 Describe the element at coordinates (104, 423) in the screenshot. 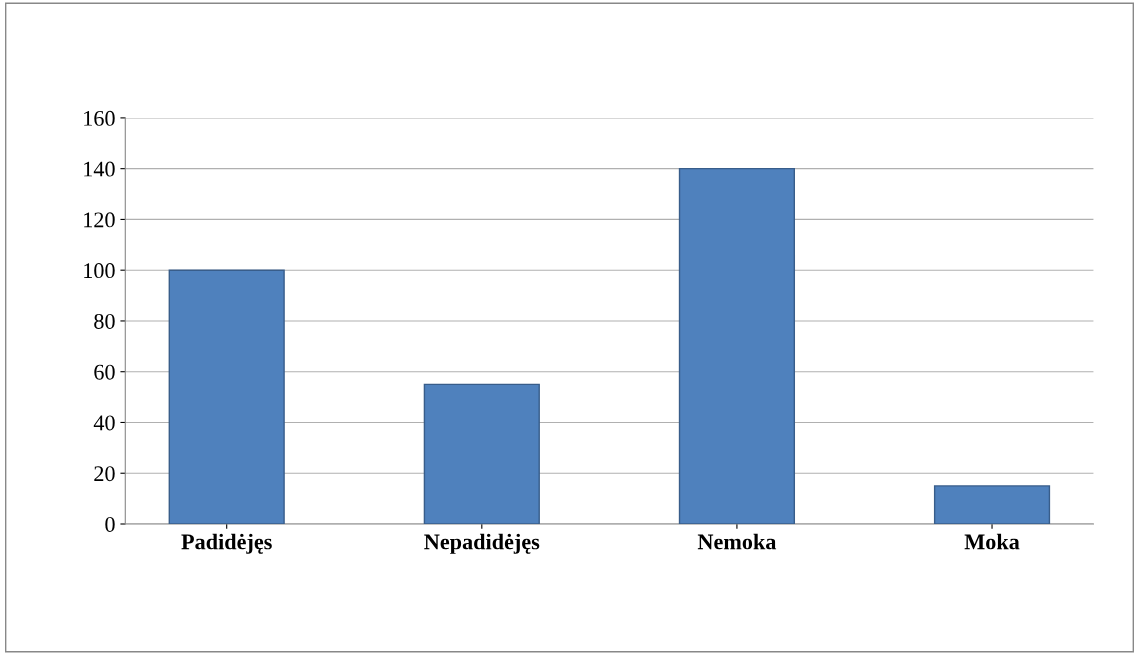

I see `y-tick-label: 40` at that location.